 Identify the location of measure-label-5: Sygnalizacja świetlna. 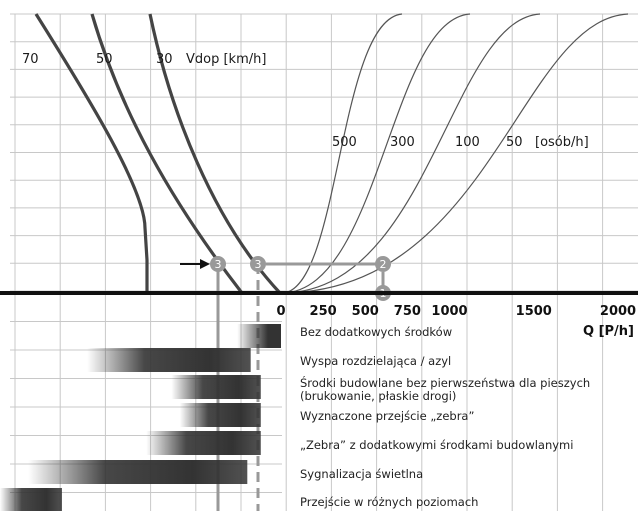
(361, 474).